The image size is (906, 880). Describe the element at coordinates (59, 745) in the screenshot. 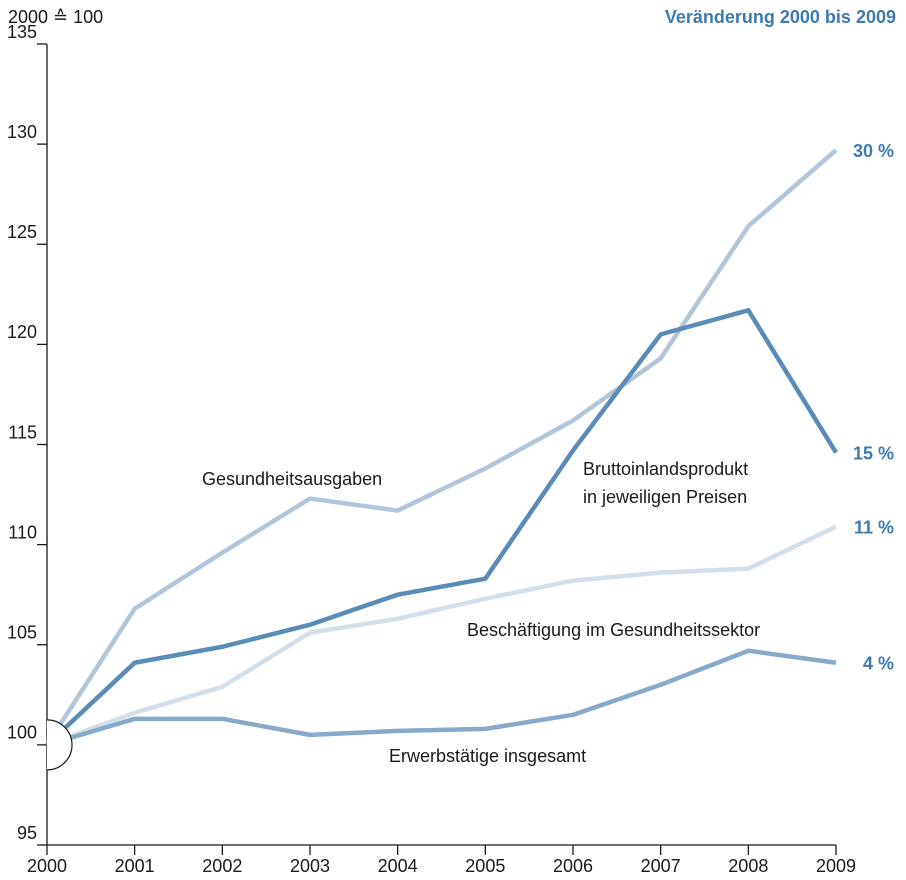

I see `axis-break` at that location.